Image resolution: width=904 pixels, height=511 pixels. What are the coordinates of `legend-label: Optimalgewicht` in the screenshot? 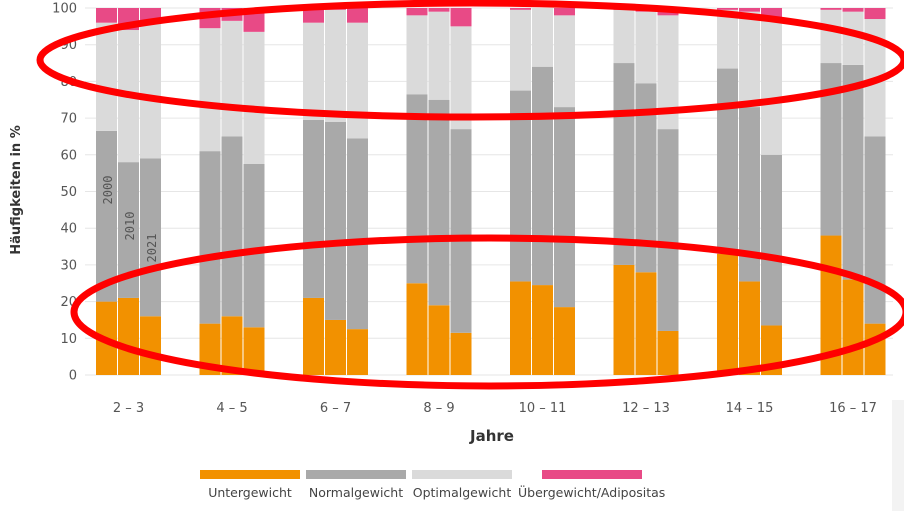 It's located at (462, 492).